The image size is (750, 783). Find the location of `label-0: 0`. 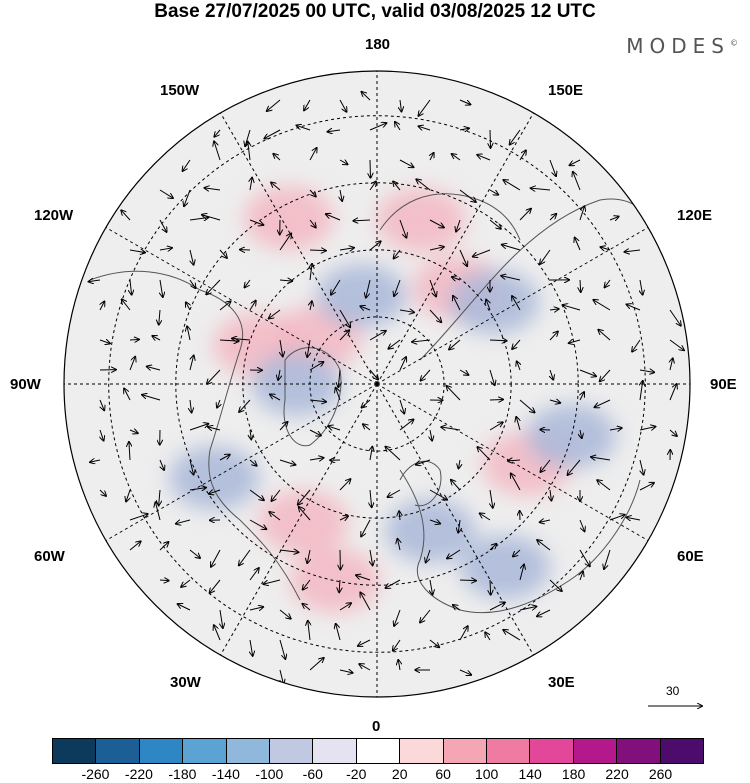

label-0: 0 is located at coordinates (376, 726).